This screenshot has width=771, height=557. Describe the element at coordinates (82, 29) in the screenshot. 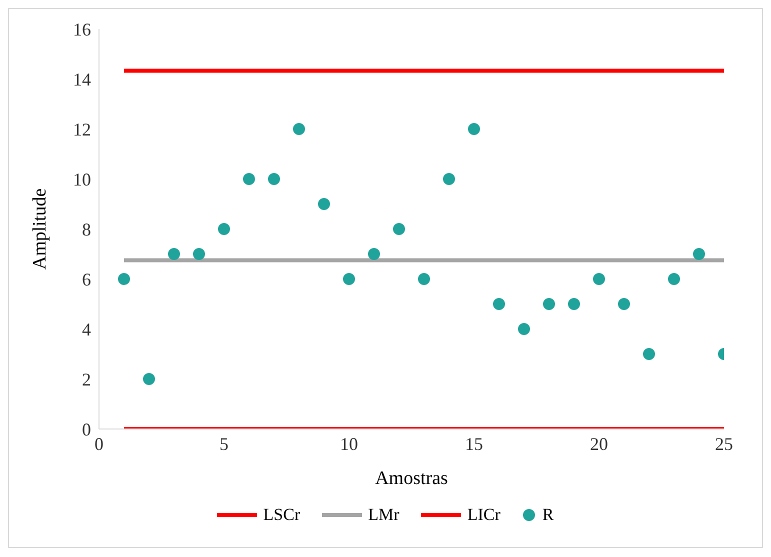

I see `y-tick-label: 16` at that location.